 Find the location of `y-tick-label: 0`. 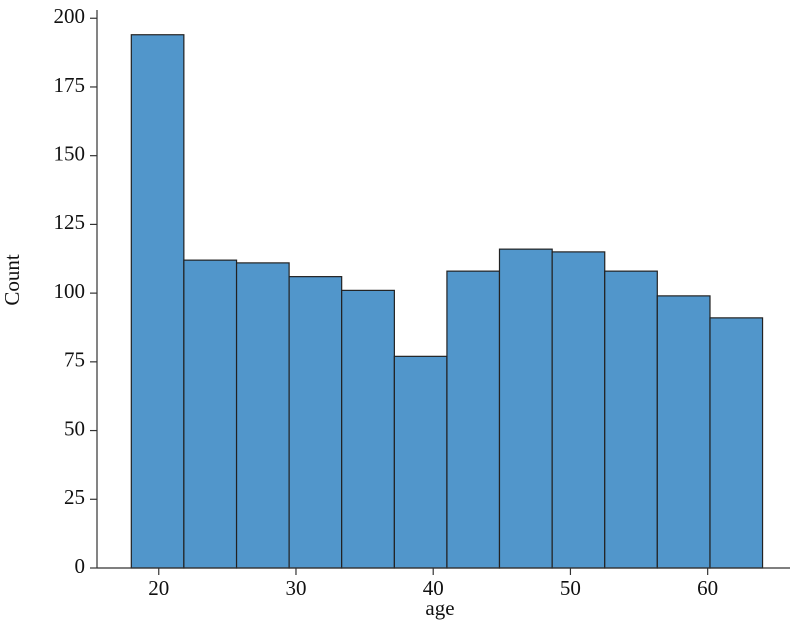

y-tick-label: 0 is located at coordinates (80, 566).